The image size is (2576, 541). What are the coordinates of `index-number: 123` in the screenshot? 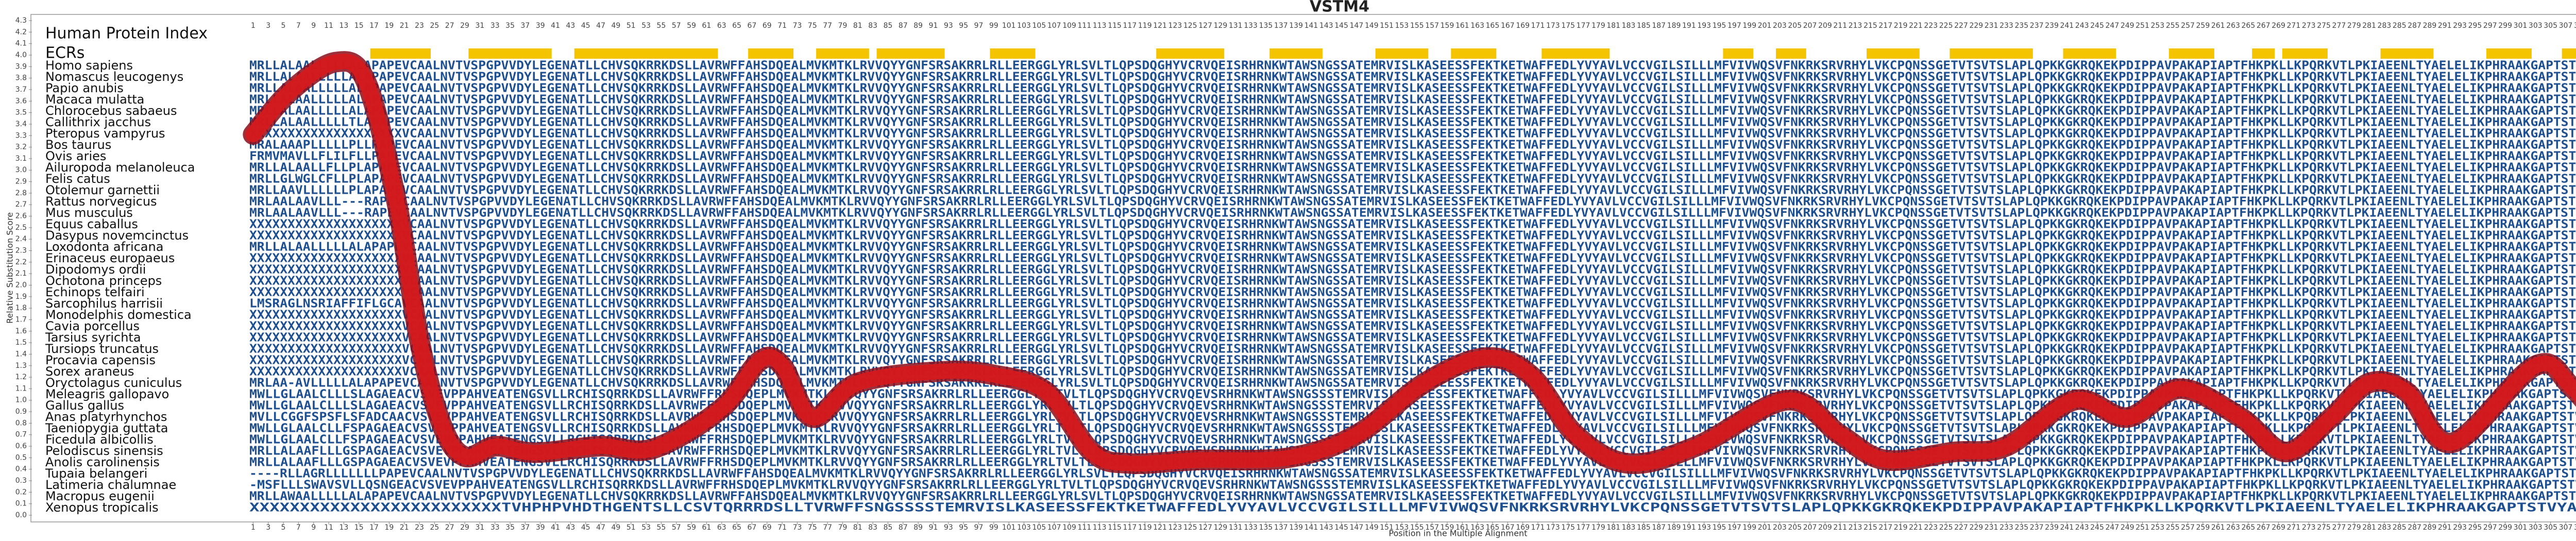 It's located at (1175, 26).